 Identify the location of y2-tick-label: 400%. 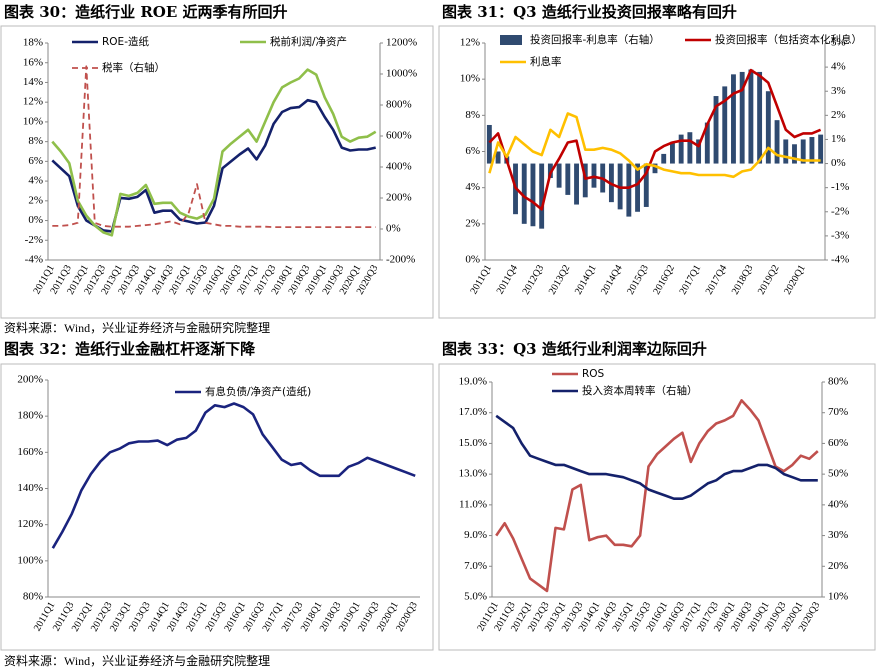
(399, 167).